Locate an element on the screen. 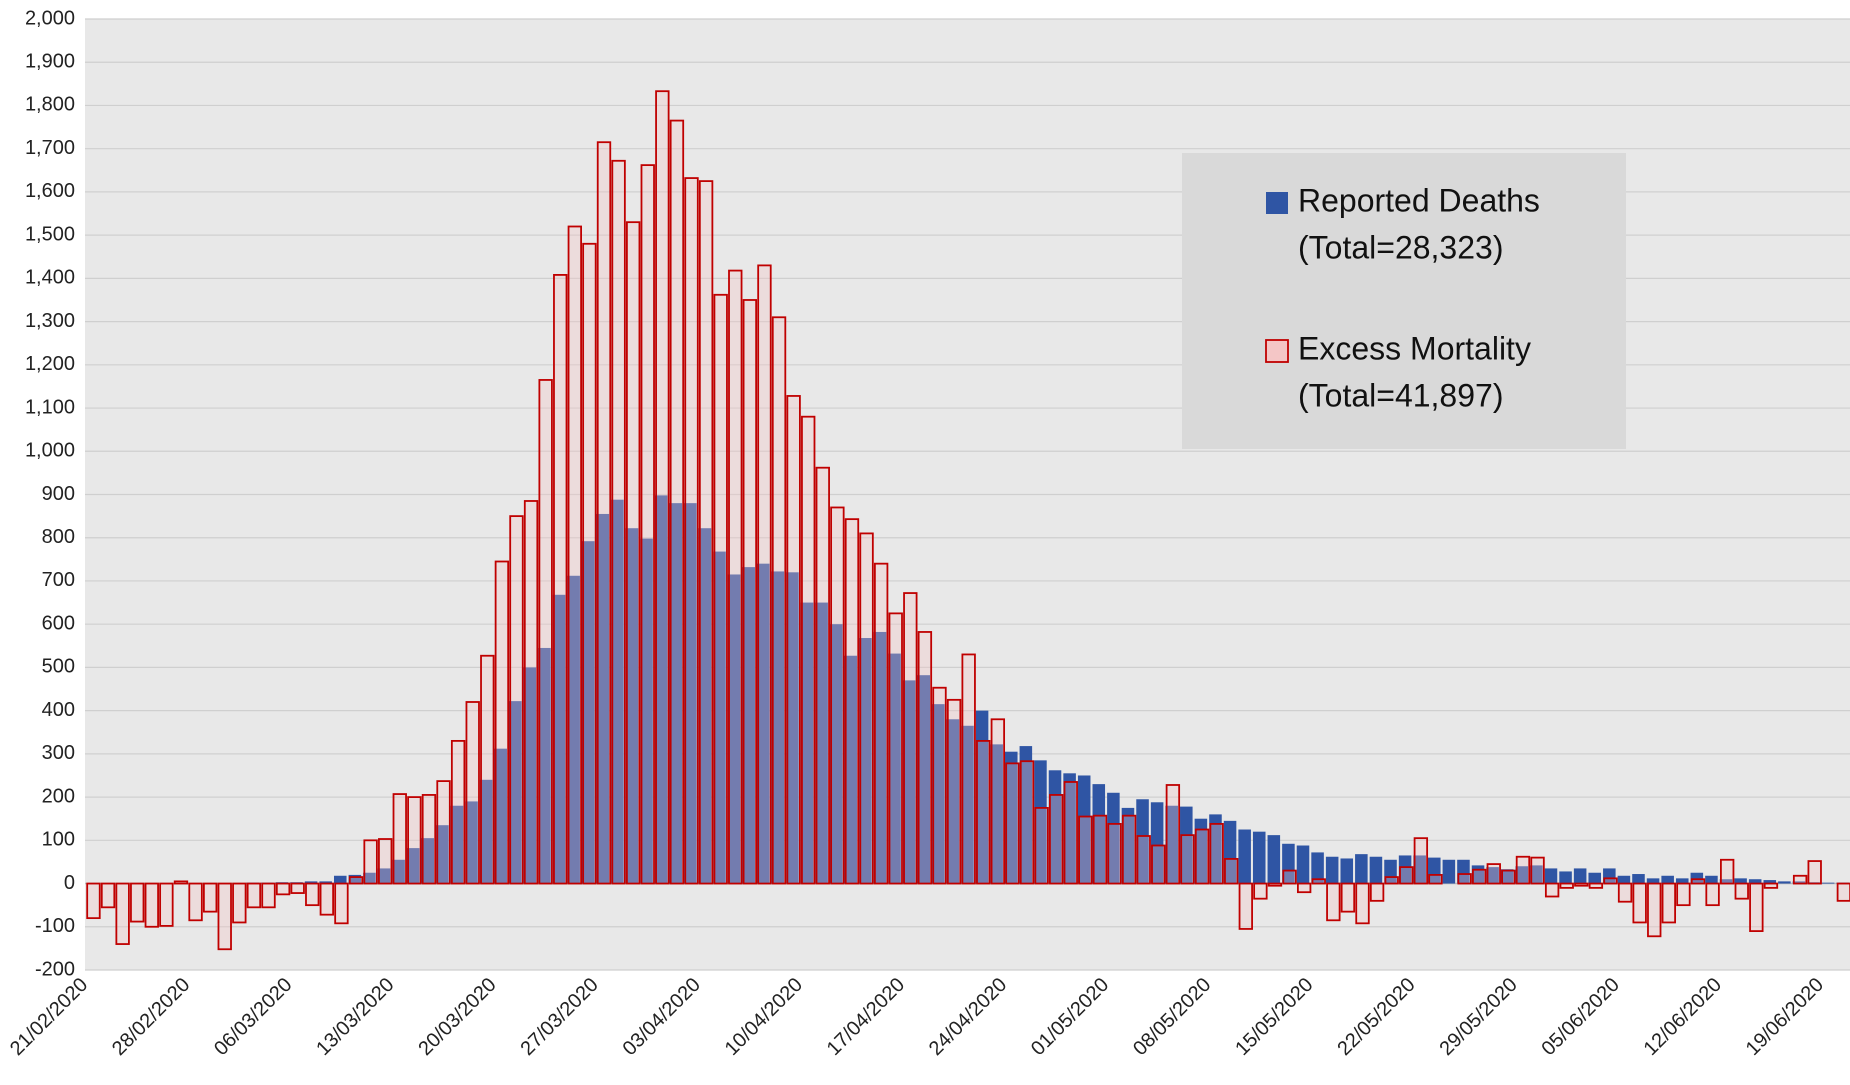 This screenshot has width=1850, height=1085. y-tick-label: 100 is located at coordinates (58, 840).